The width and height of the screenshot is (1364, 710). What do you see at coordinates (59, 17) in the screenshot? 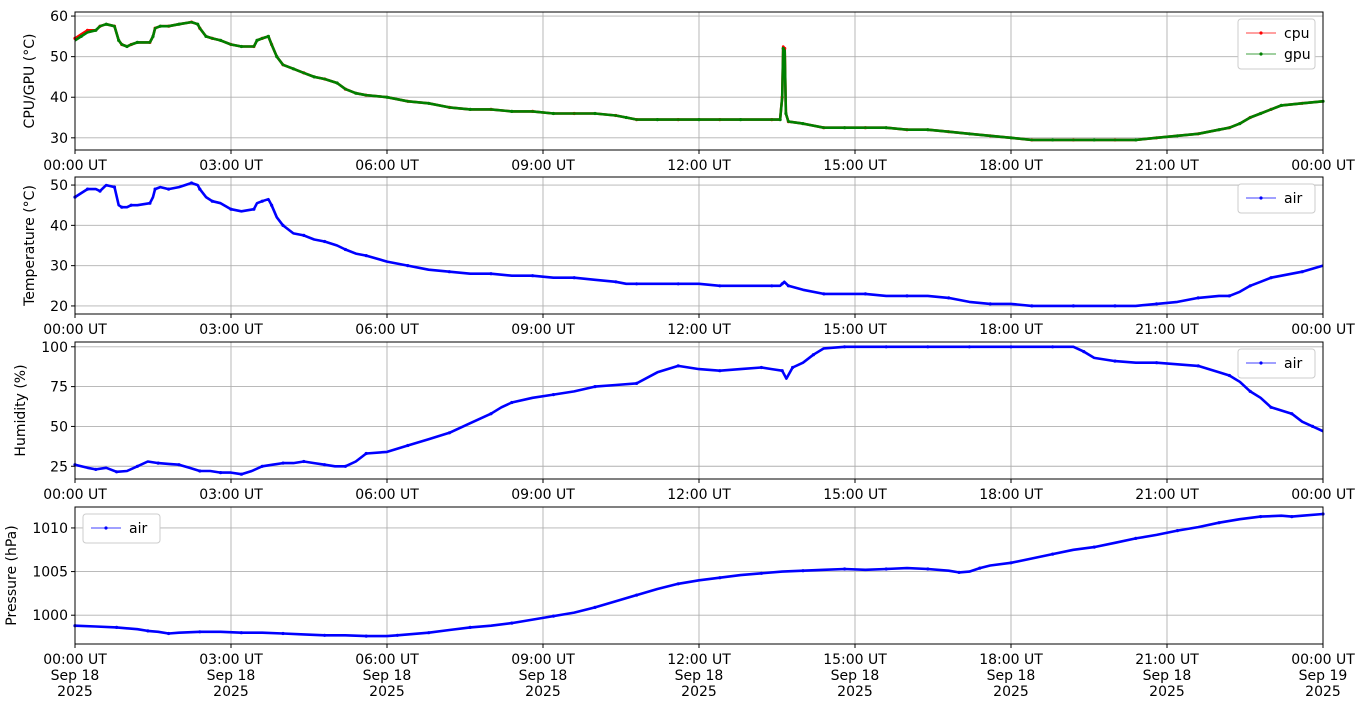
I see `y-tick-label: 60` at bounding box center [59, 17].